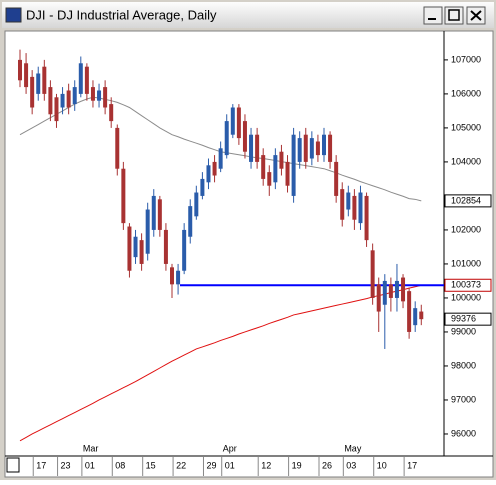 This screenshot has height=485, width=496. What do you see at coordinates (476, 15) in the screenshot?
I see `close-button` at bounding box center [476, 15].